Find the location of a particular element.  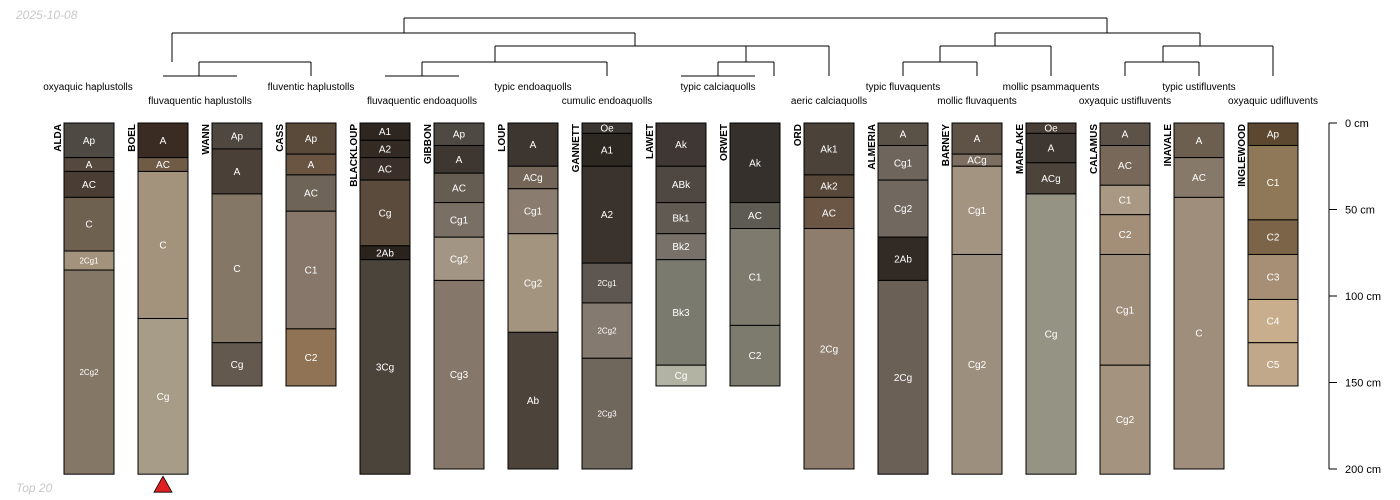

profile-gannett: Oe A1 A2 2Cg1 2Cg2 2Cg3 GANNETT is located at coordinates (602, 296).